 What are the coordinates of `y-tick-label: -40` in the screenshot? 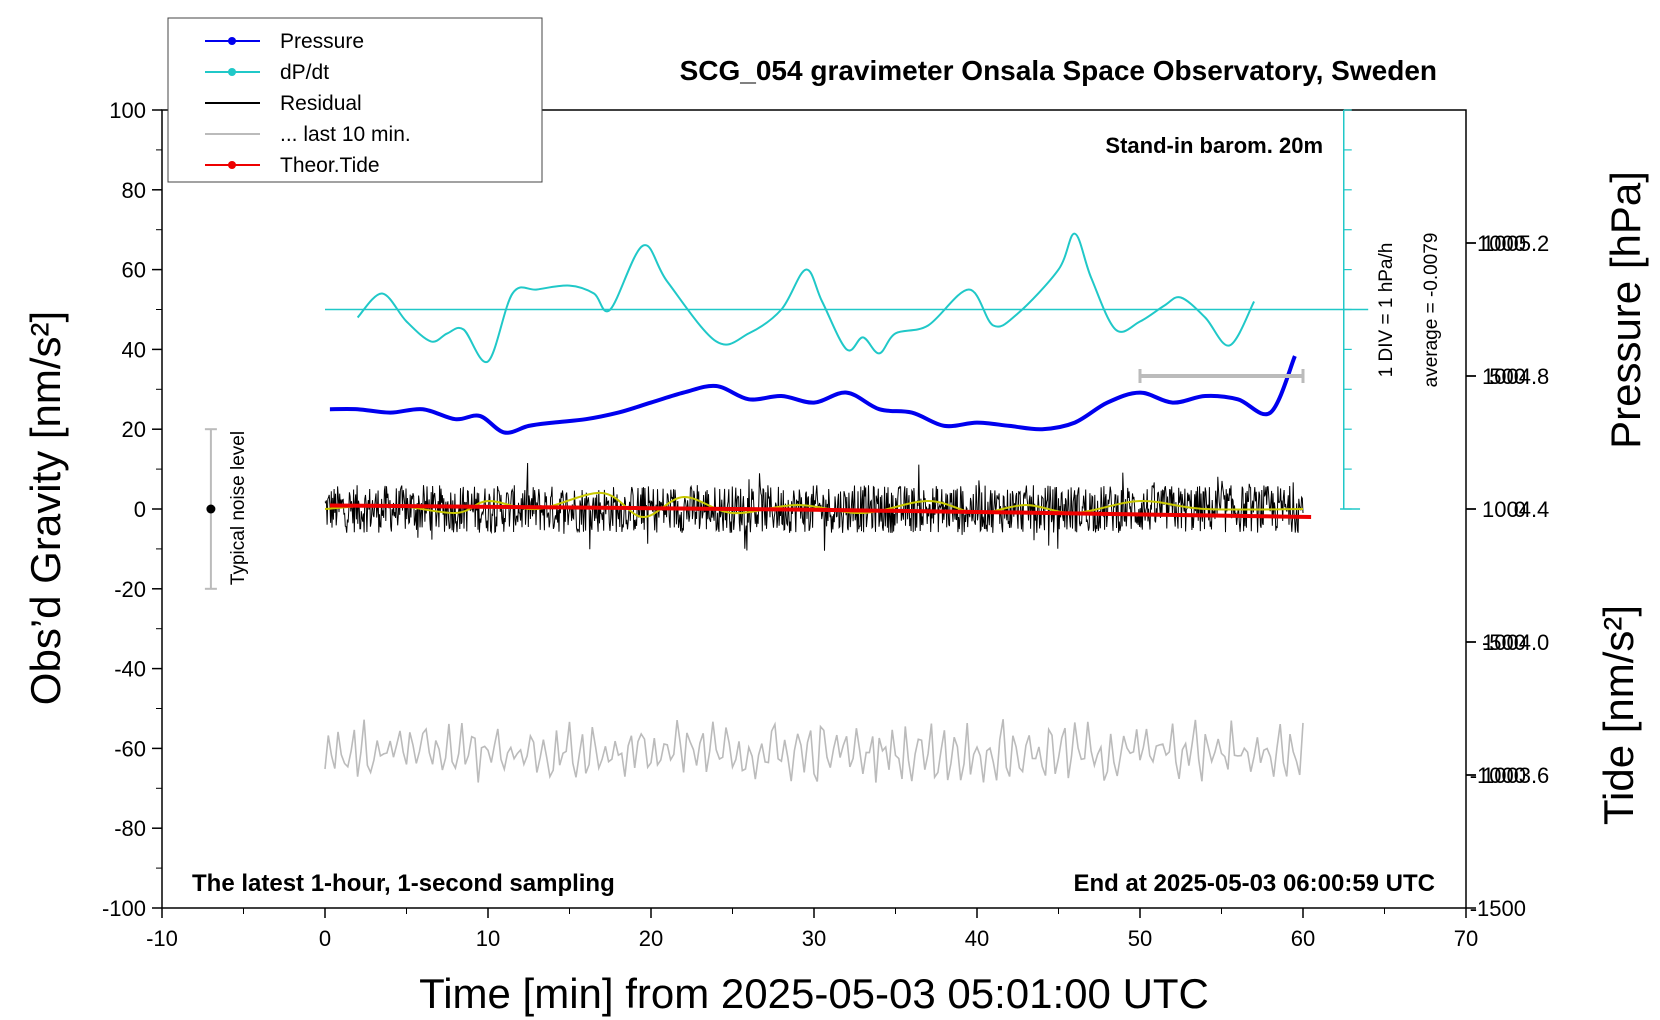 It's located at (130, 669).